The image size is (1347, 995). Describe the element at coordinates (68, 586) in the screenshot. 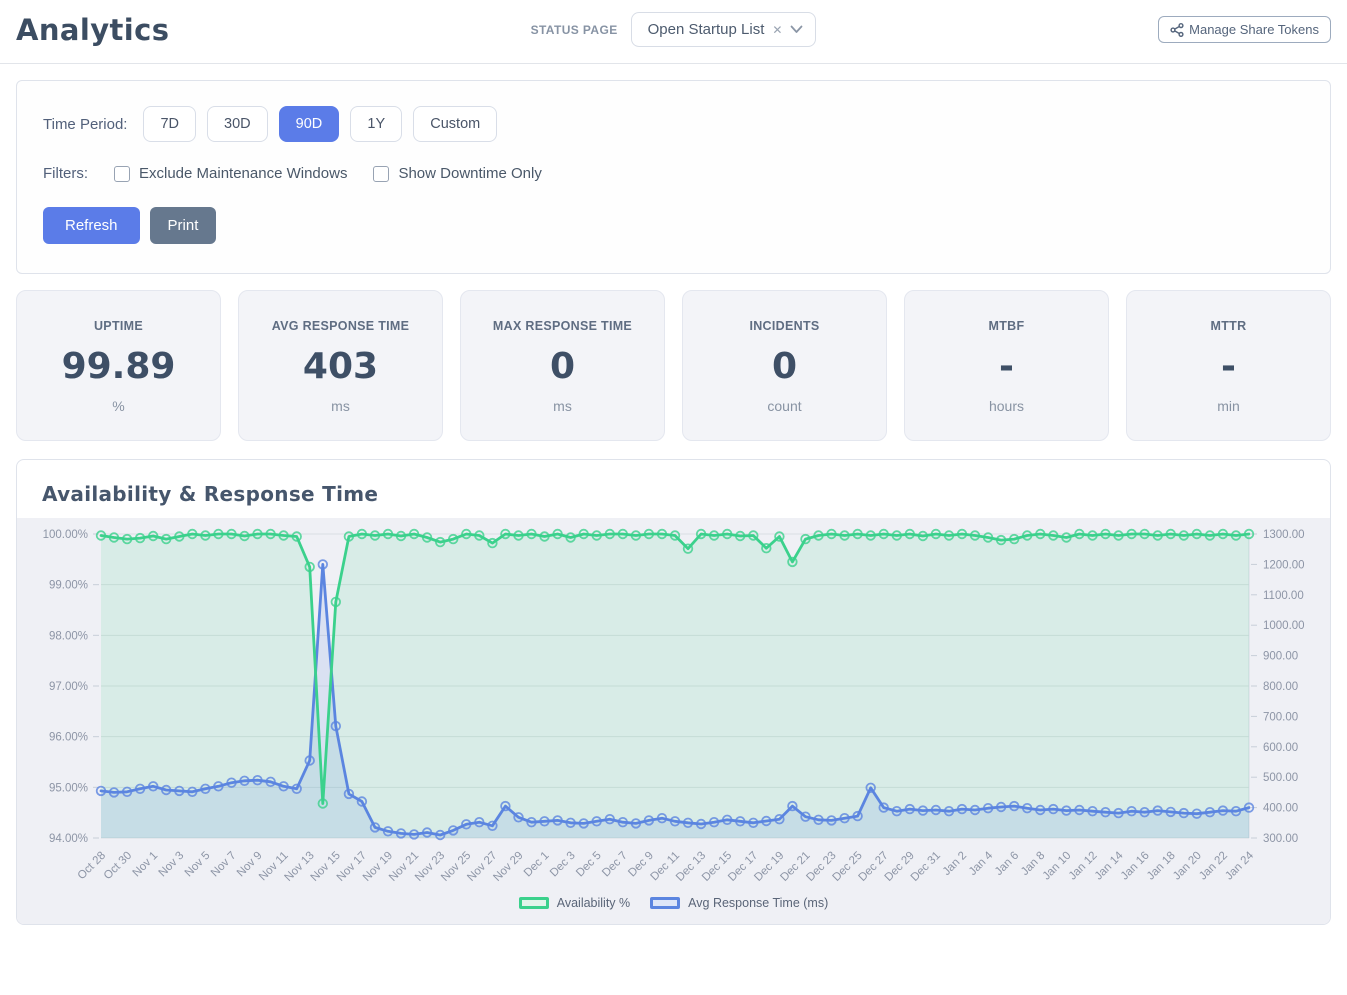

I see `svg-text: 99.00%` at that location.